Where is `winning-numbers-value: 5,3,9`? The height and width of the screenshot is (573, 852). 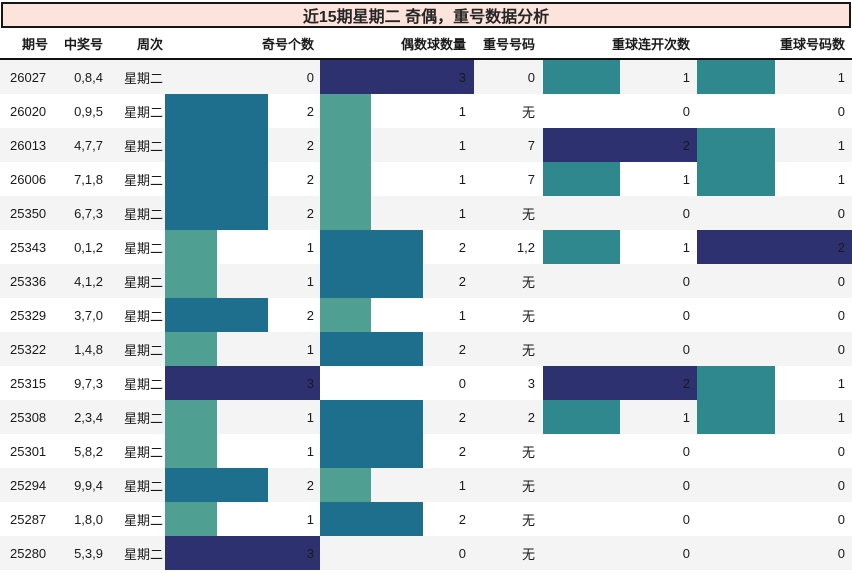
winning-numbers-value: 5,3,9 is located at coordinates (88, 553).